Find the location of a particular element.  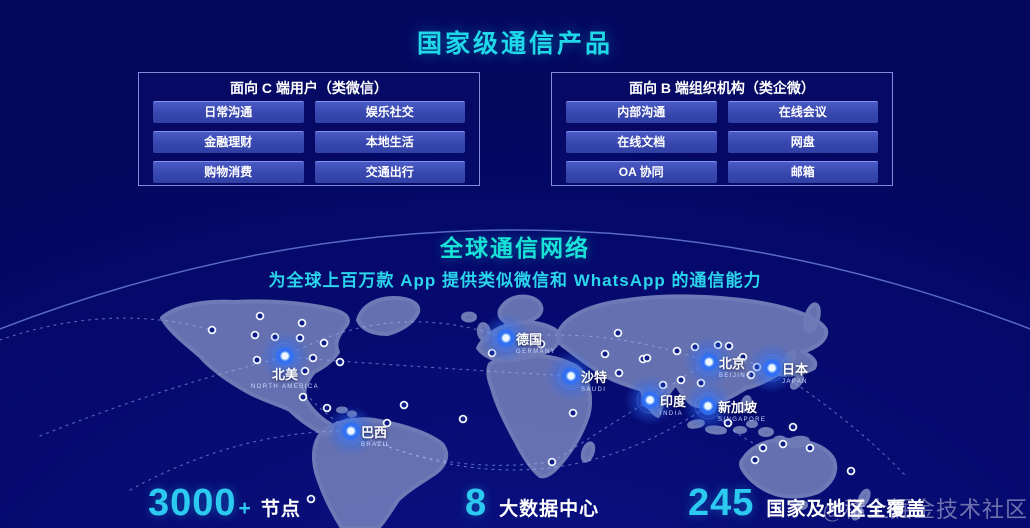

panel-c-grid: 日常沟通 娱乐社交 金融理财 本地生活 购物消费 交通出行 is located at coordinates (309, 142).